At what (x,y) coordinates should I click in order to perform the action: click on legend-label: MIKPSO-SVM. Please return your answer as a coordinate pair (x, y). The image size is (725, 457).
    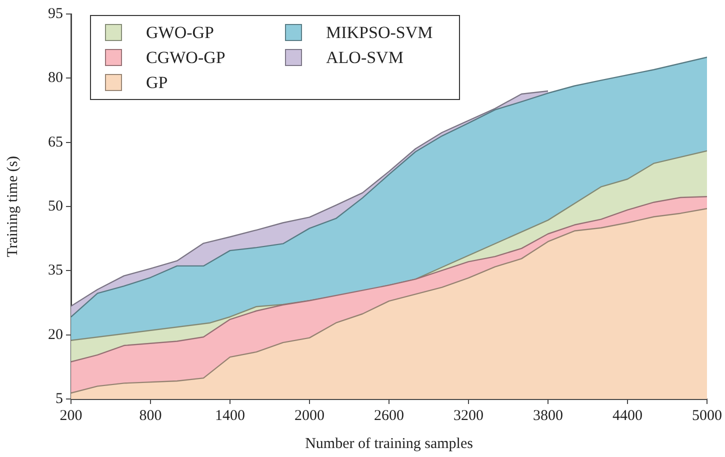
    Looking at the image, I should click on (379, 32).